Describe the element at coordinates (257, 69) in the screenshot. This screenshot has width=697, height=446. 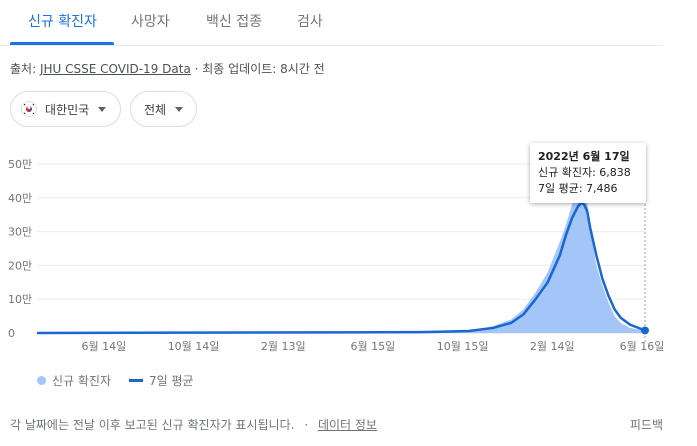
I see `last-updated: · 최종 업데이트: 8시간 전` at that location.